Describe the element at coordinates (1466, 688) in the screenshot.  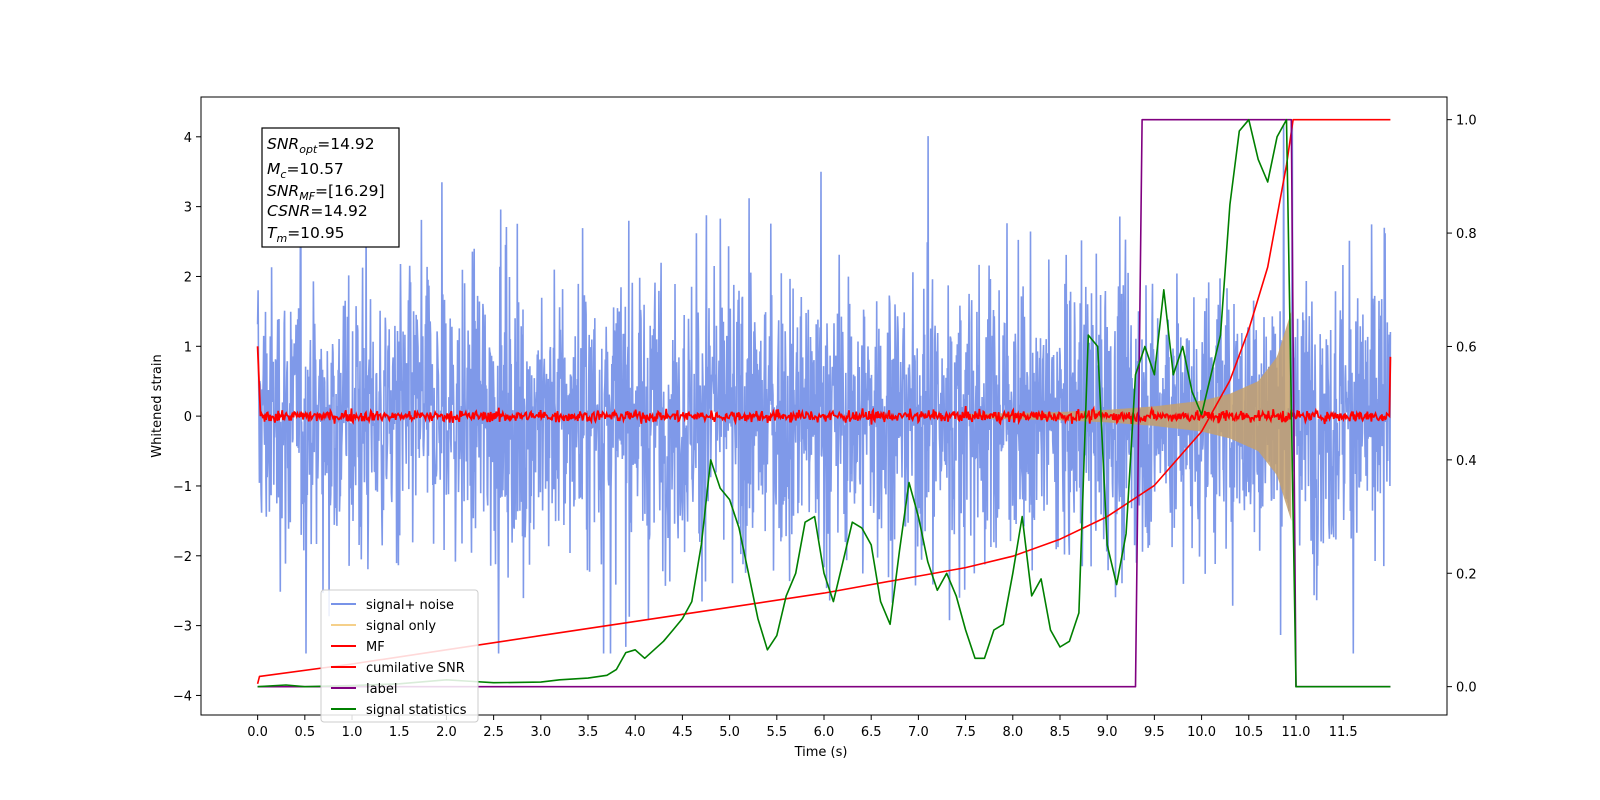
I see `right-y-tick-label: 0.0` at that location.